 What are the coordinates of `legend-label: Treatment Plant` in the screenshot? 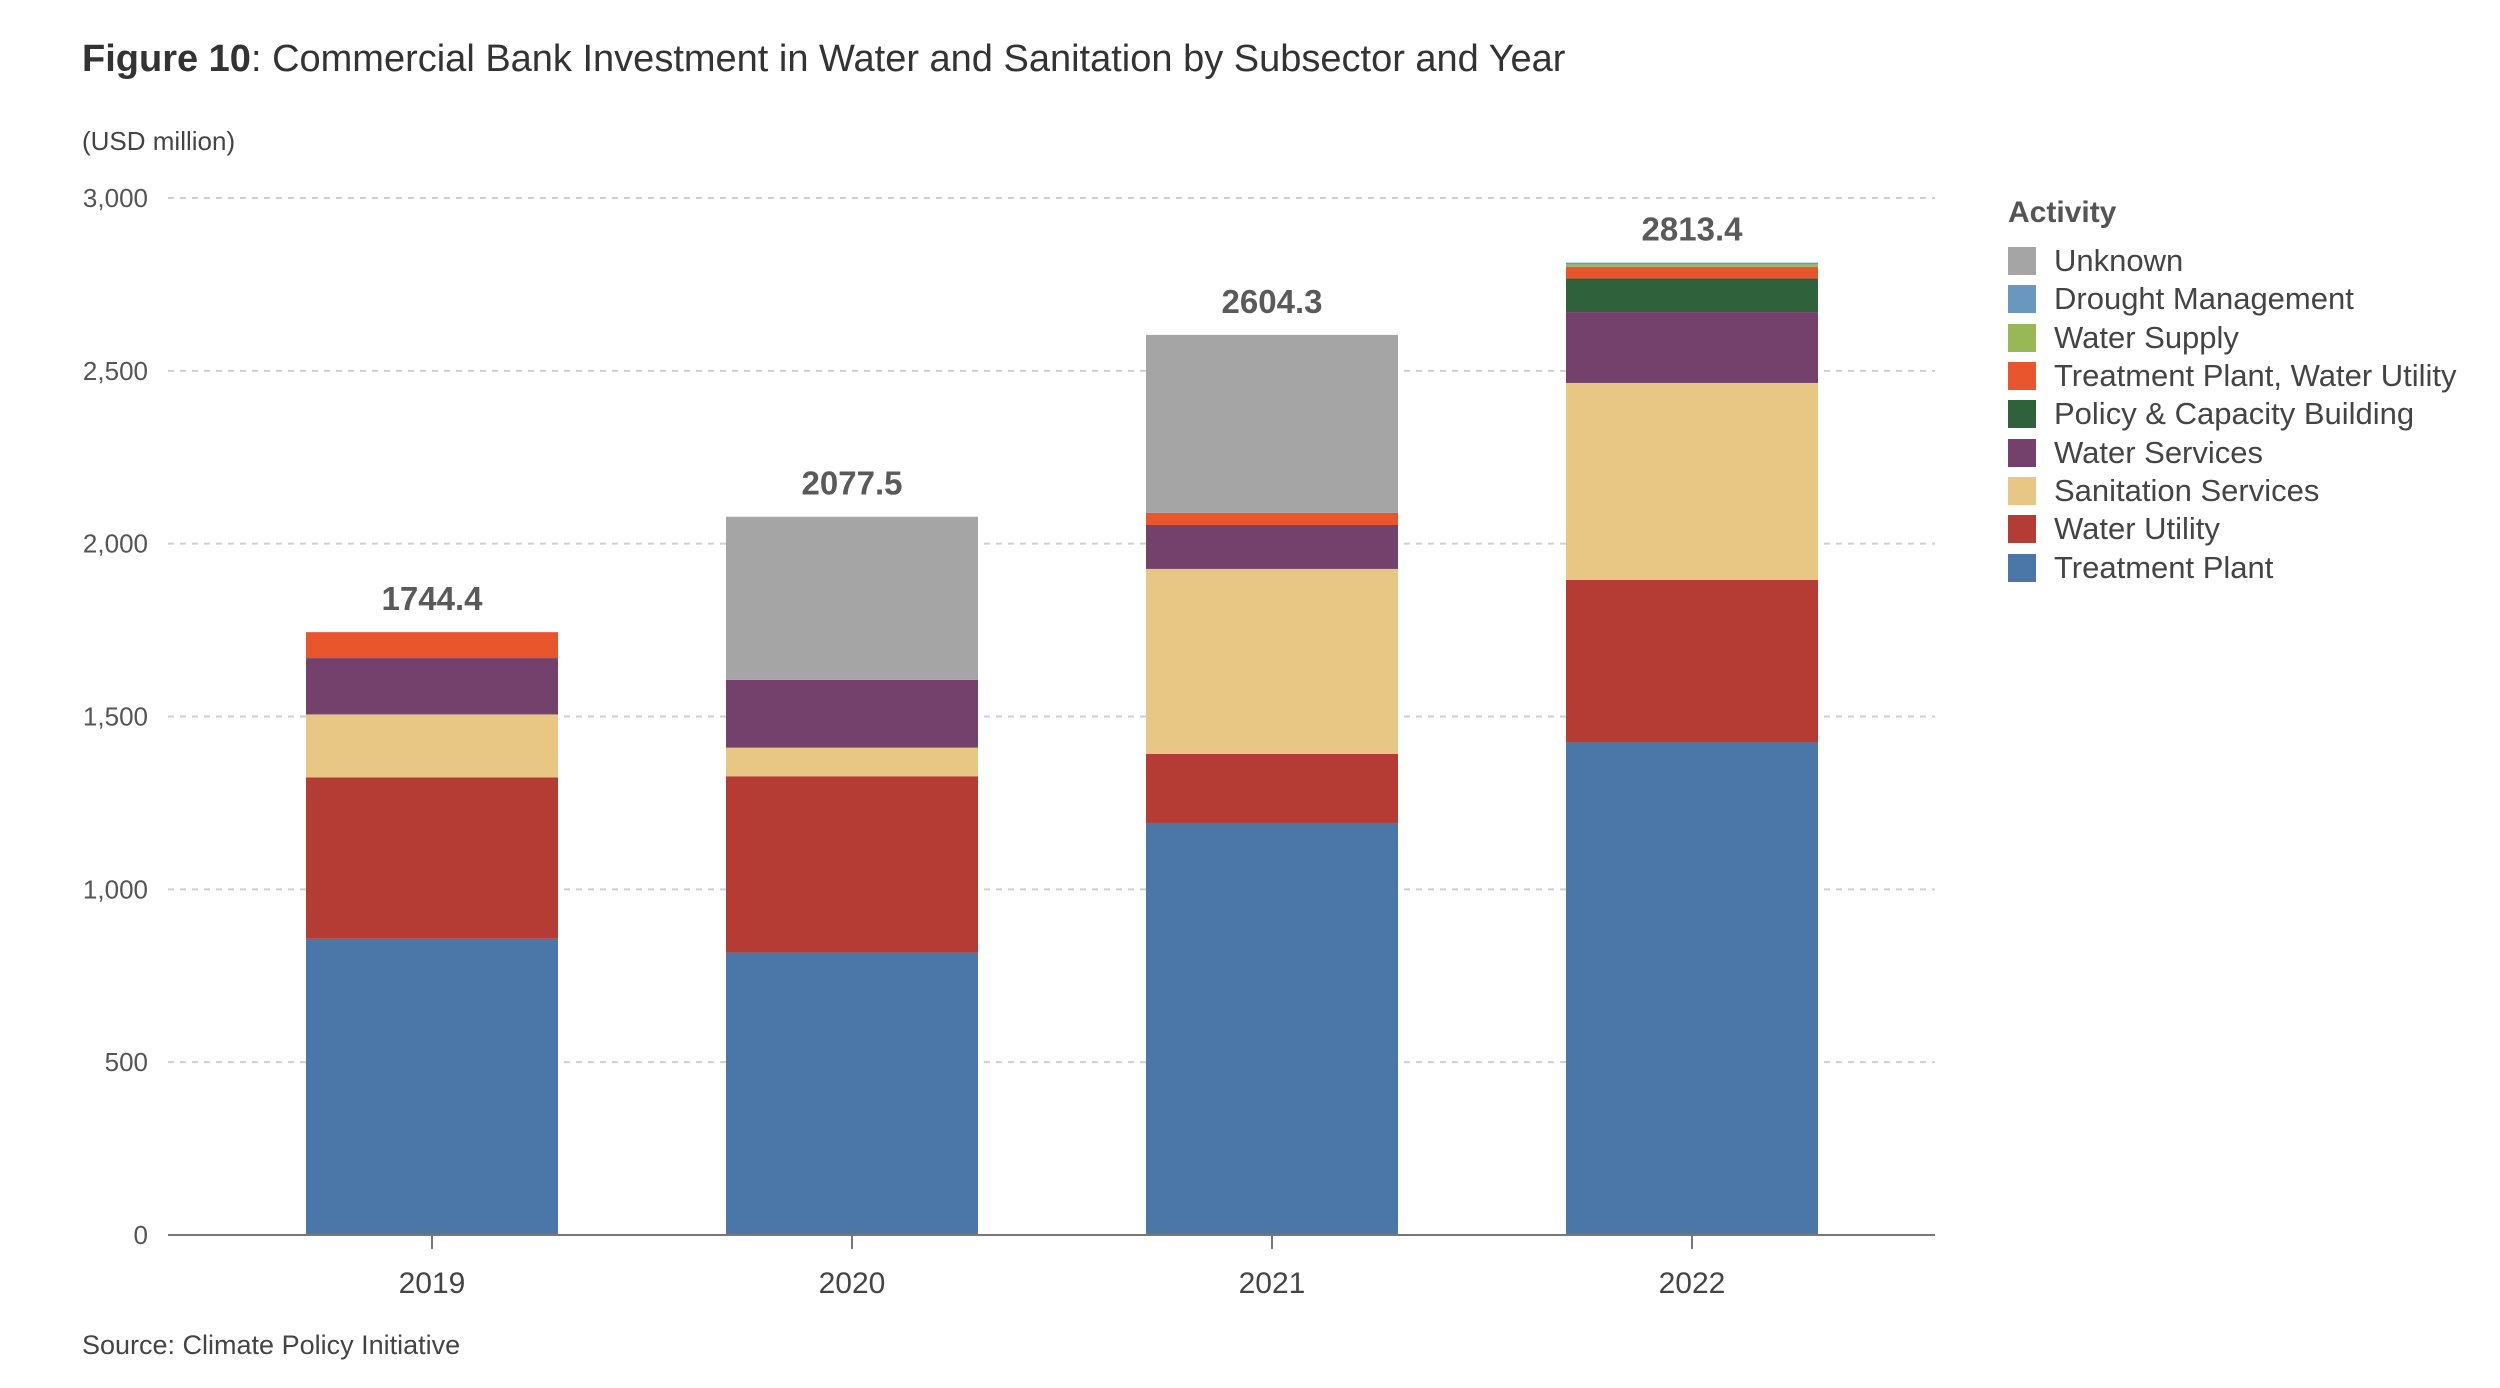 It's located at (2164, 567).